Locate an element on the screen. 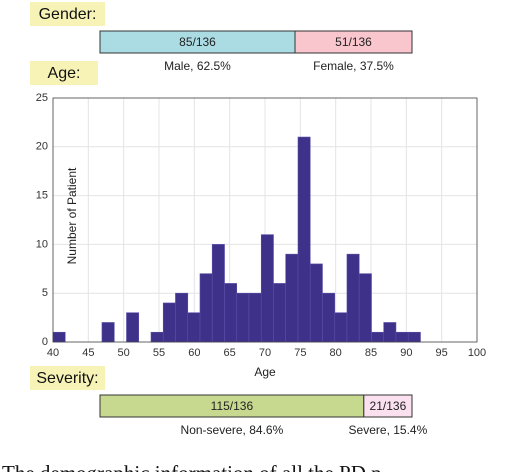 The width and height of the screenshot is (518, 472). value-label: 115/136 is located at coordinates (232, 406).